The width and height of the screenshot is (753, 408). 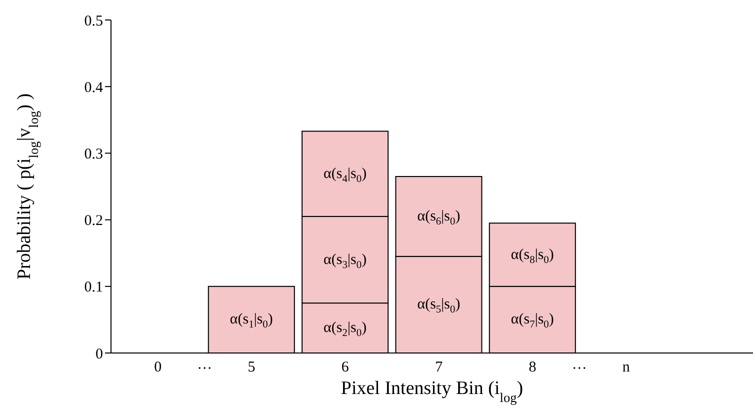 I want to click on data-label: α(s$_{6}$|s$_{0}$), so click(x=438, y=218).